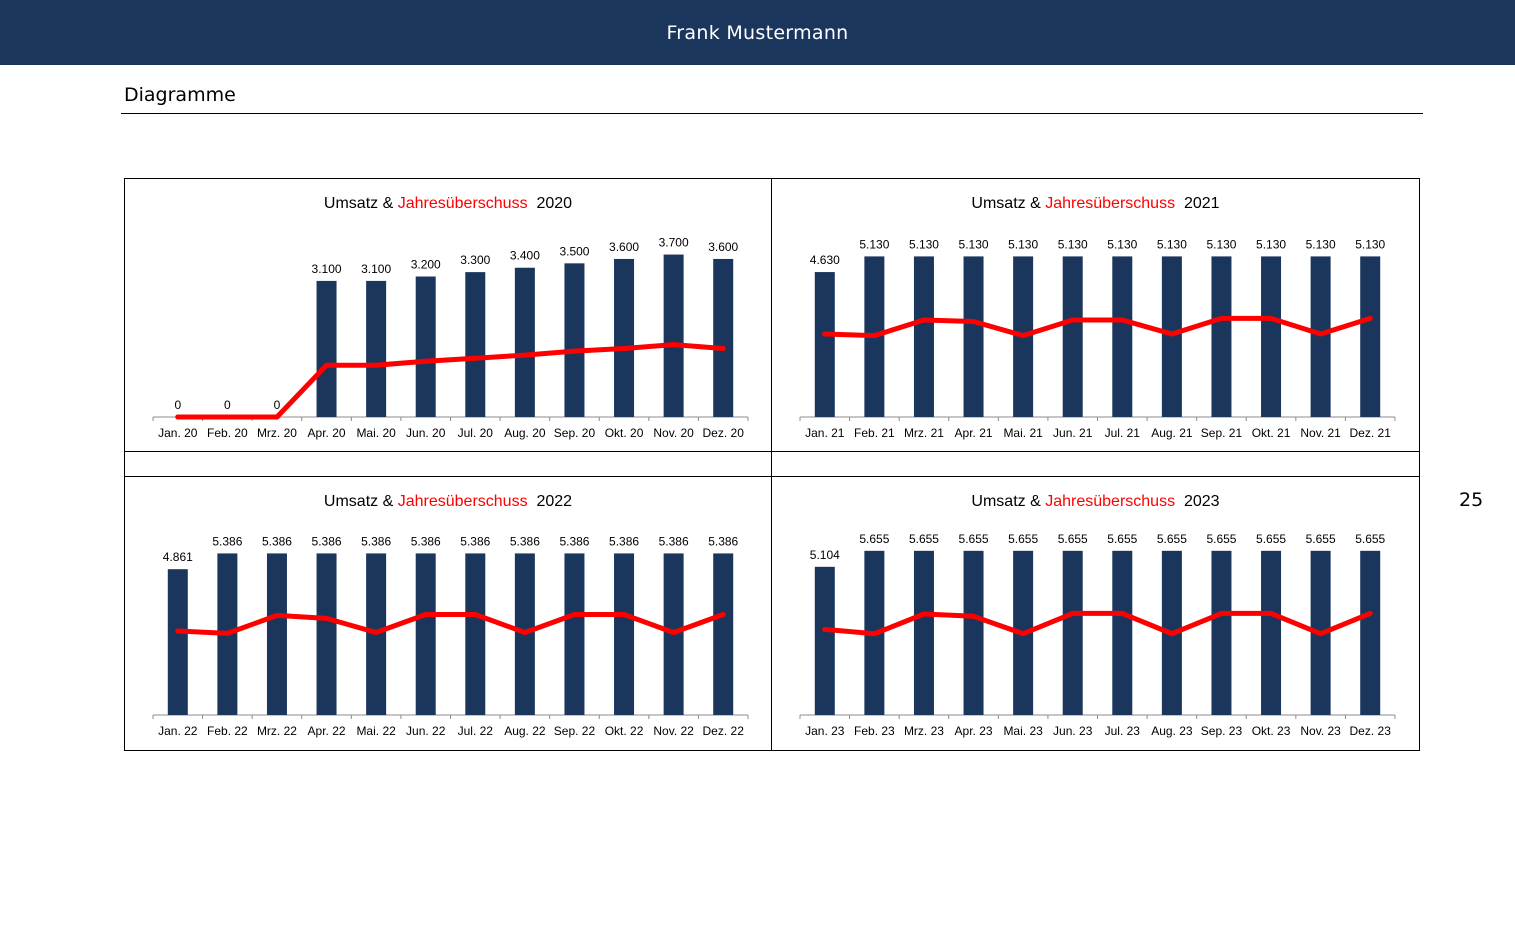 The image size is (1515, 934). Describe the element at coordinates (525, 256) in the screenshot. I see `data-label: 3.400` at that location.